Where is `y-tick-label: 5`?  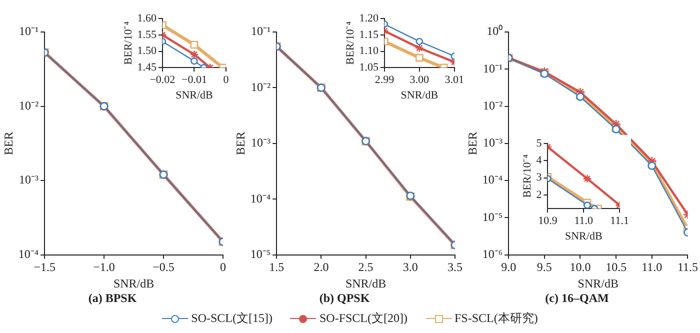 y-tick-label: 5 is located at coordinates (539, 143).